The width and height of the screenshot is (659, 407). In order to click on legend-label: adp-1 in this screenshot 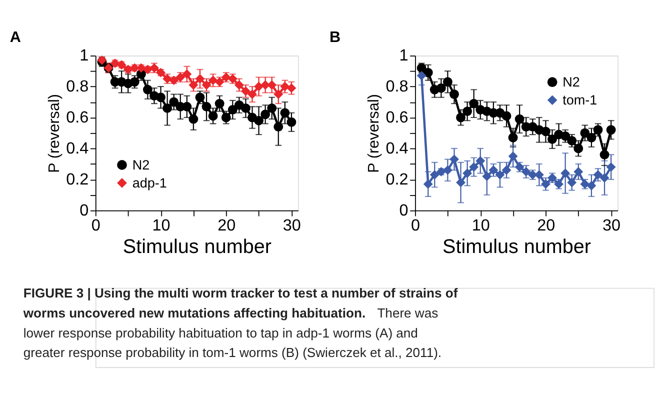, I will do `click(149, 182)`.